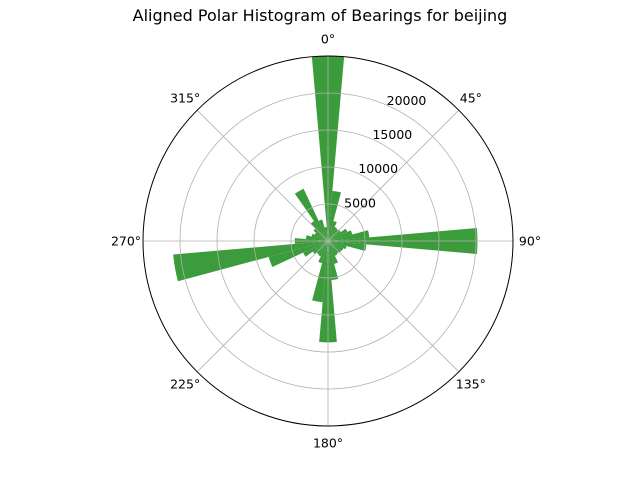 The height and width of the screenshot is (480, 640). What do you see at coordinates (328, 39) in the screenshot?
I see `theta-tick-label: 0°` at bounding box center [328, 39].